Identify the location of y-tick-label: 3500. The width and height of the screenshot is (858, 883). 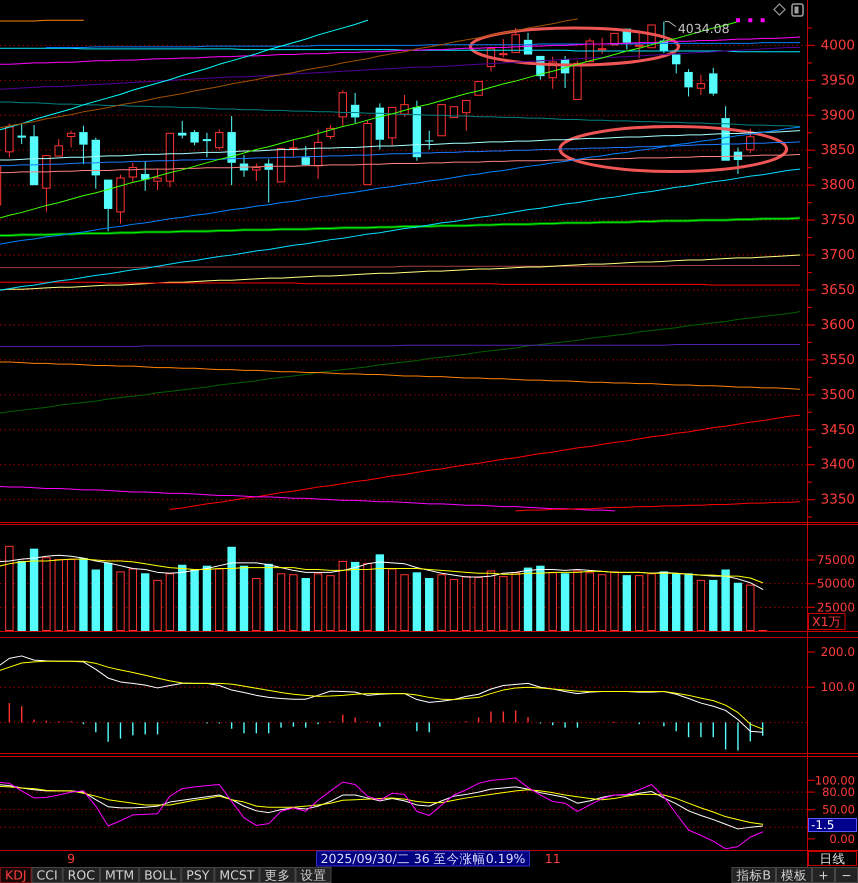
(837, 394).